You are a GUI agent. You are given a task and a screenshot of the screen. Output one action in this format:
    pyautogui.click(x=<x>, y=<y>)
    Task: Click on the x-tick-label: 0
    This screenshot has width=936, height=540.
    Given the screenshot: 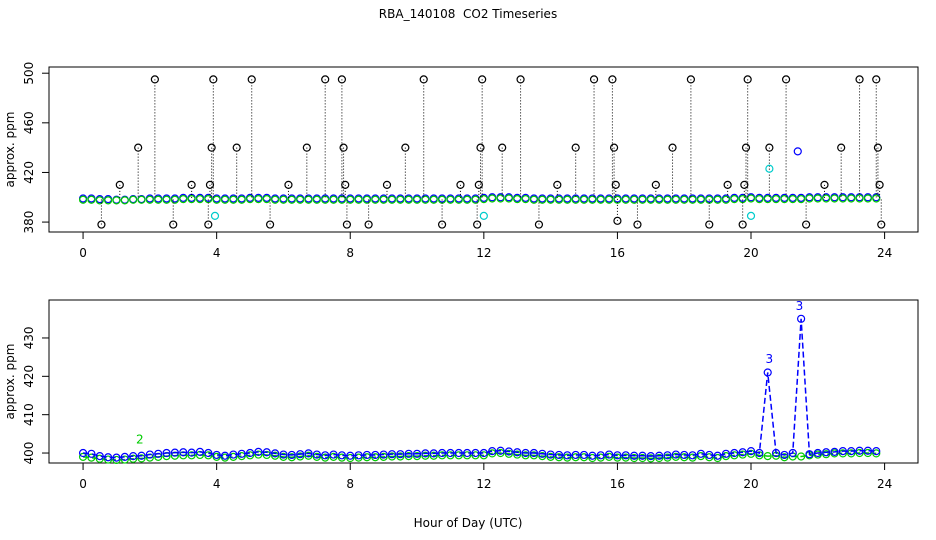 What is the action you would take?
    pyautogui.click(x=83, y=253)
    